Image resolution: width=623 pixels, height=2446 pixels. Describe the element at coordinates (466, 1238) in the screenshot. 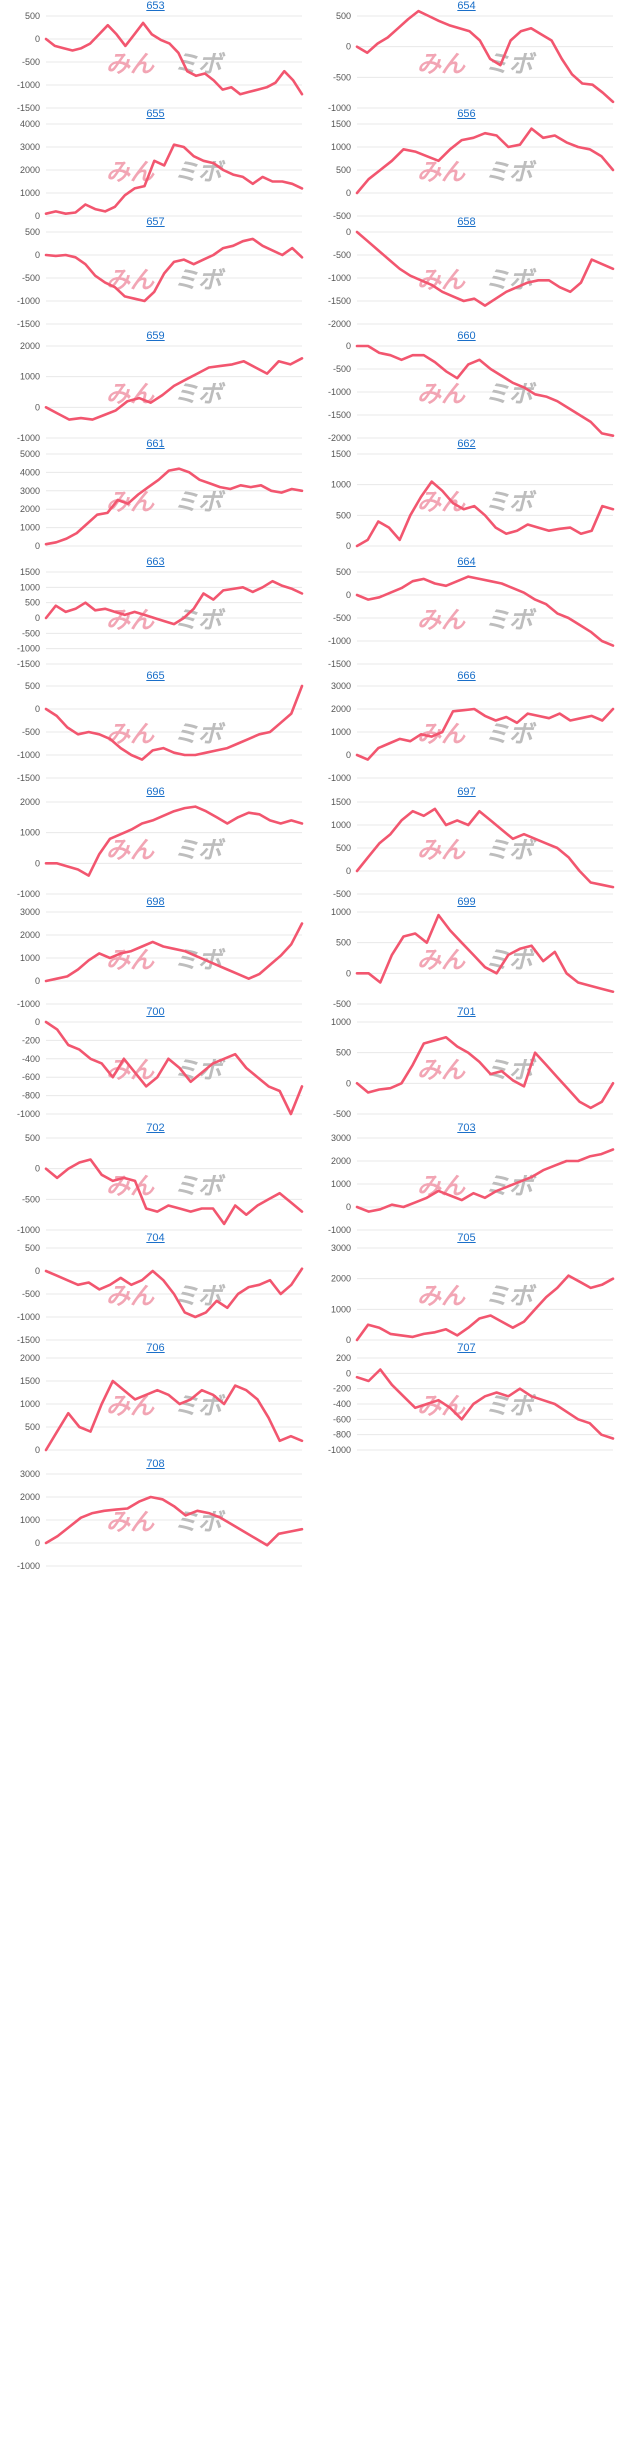

I see `chart-title-link: 705` at that location.